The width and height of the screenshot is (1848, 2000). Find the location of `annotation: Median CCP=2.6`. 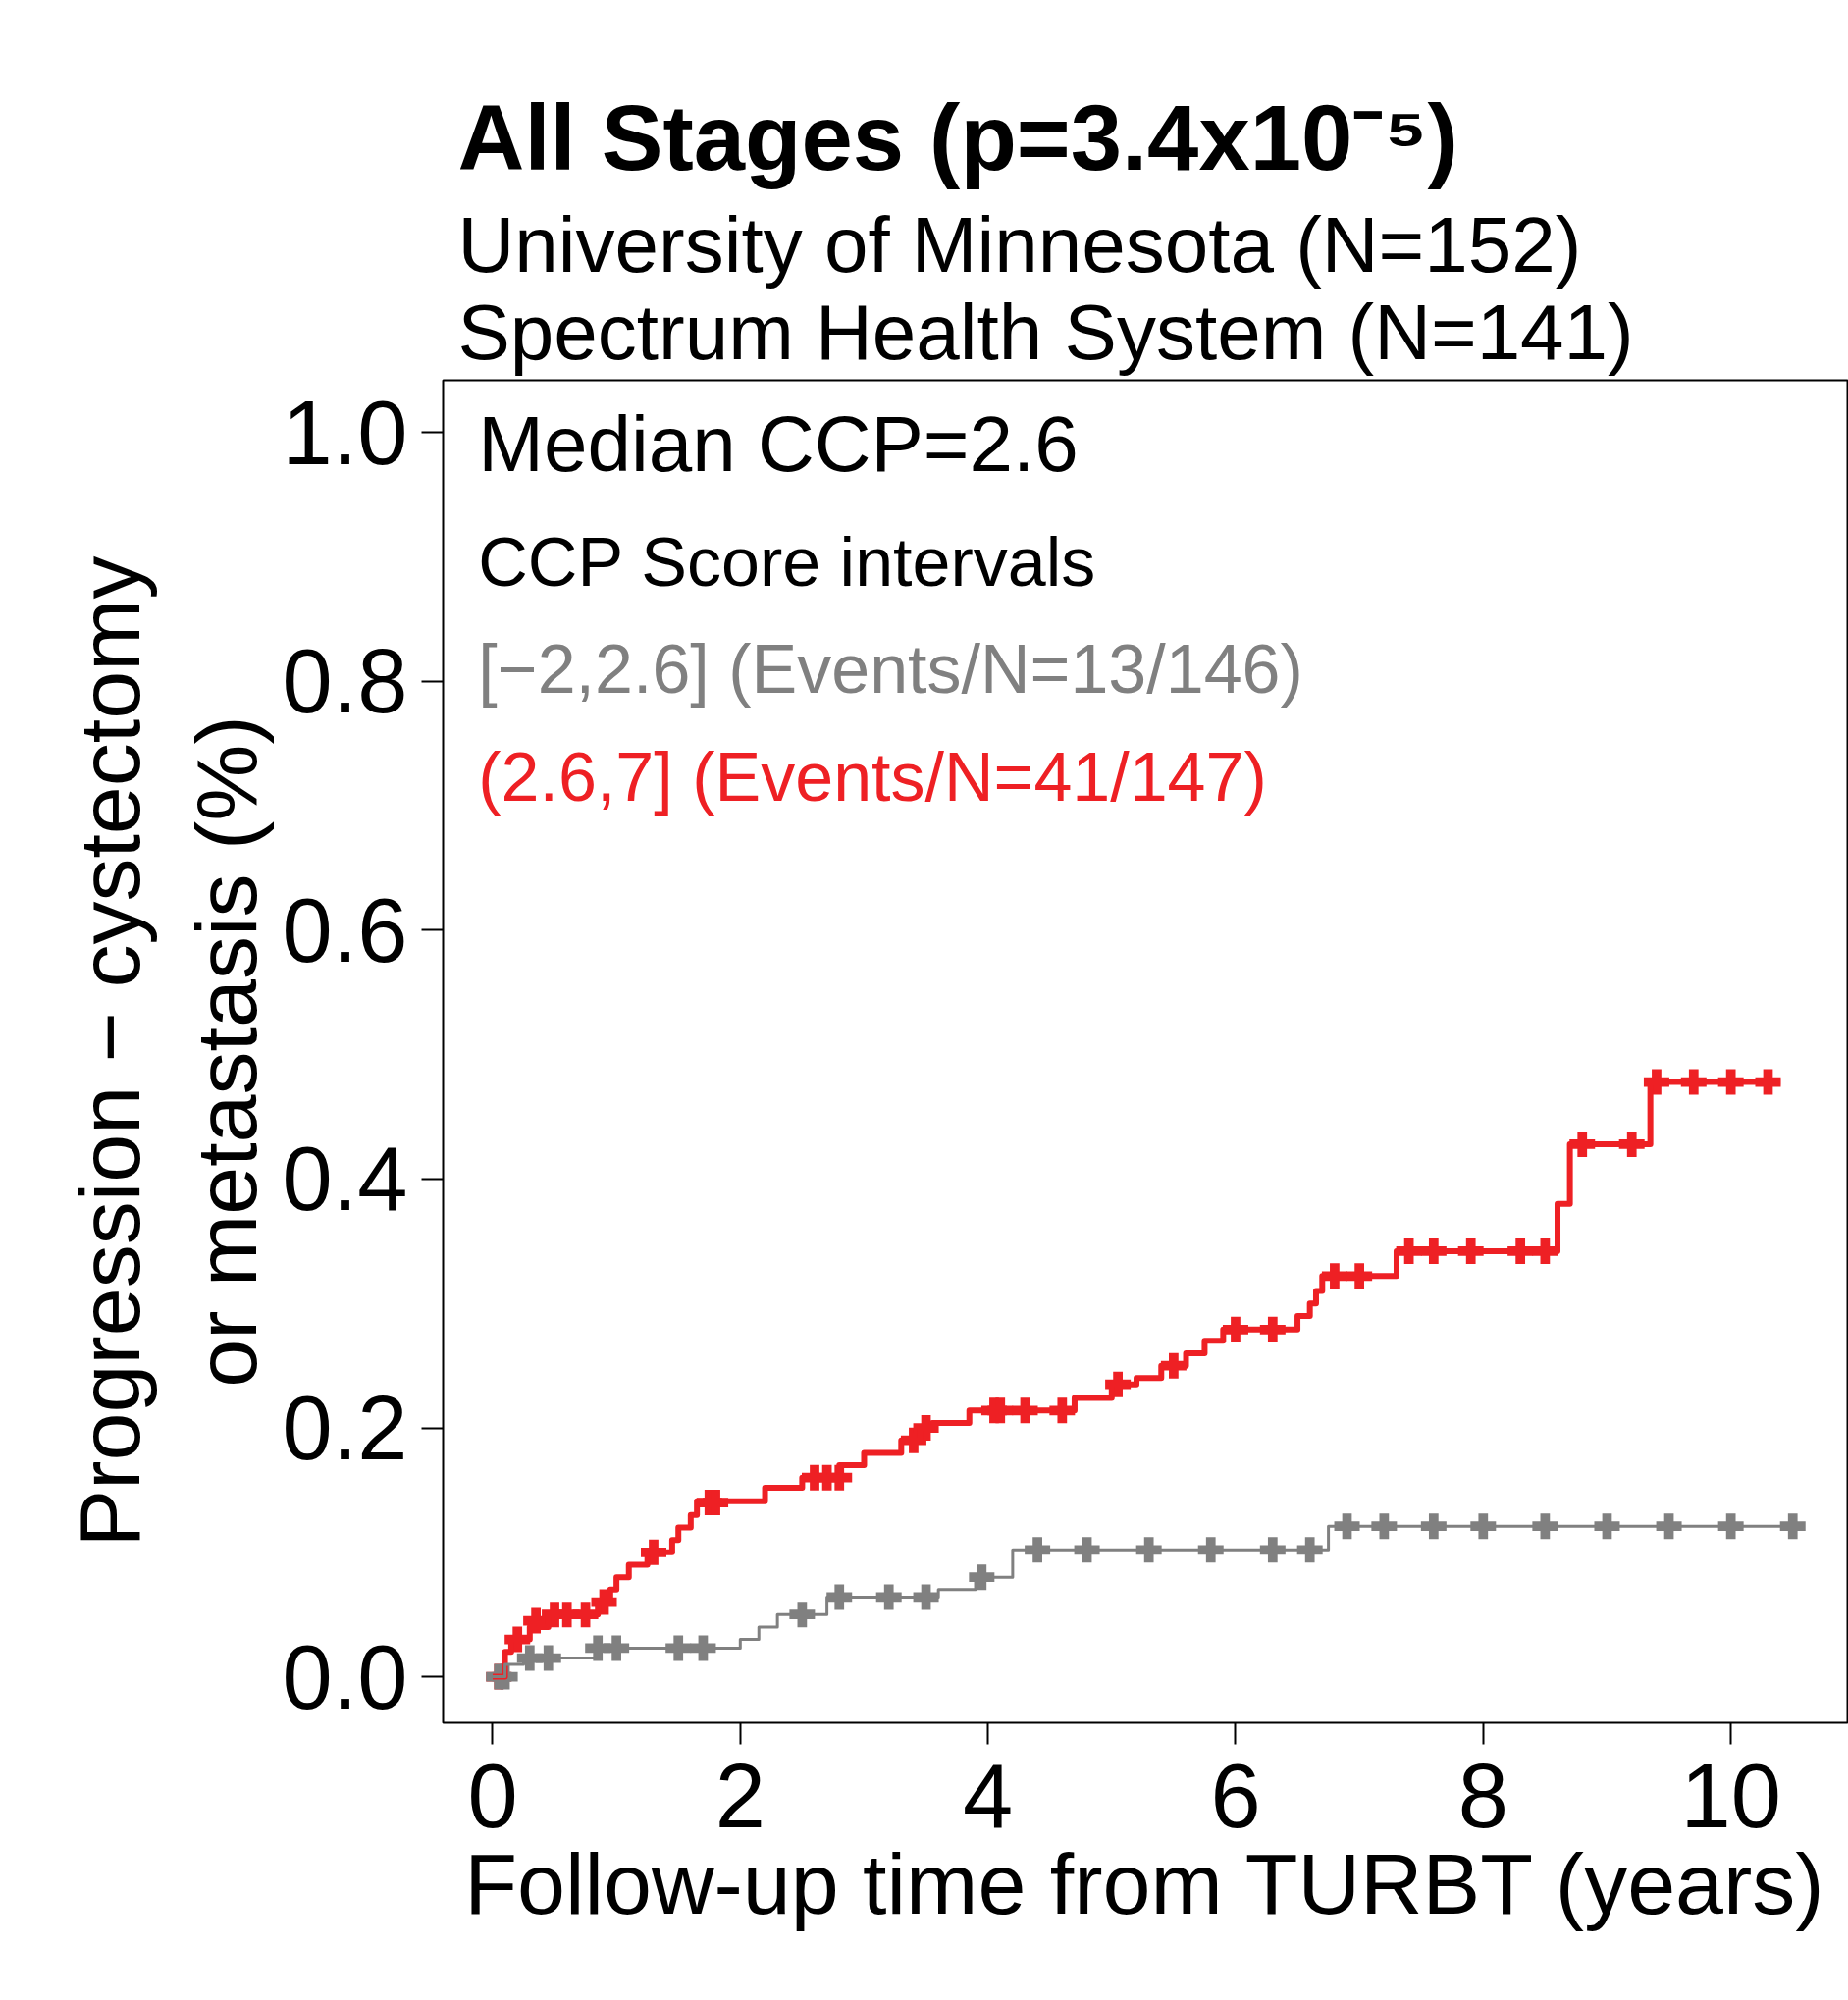

annotation: Median CCP=2.6 is located at coordinates (779, 444).